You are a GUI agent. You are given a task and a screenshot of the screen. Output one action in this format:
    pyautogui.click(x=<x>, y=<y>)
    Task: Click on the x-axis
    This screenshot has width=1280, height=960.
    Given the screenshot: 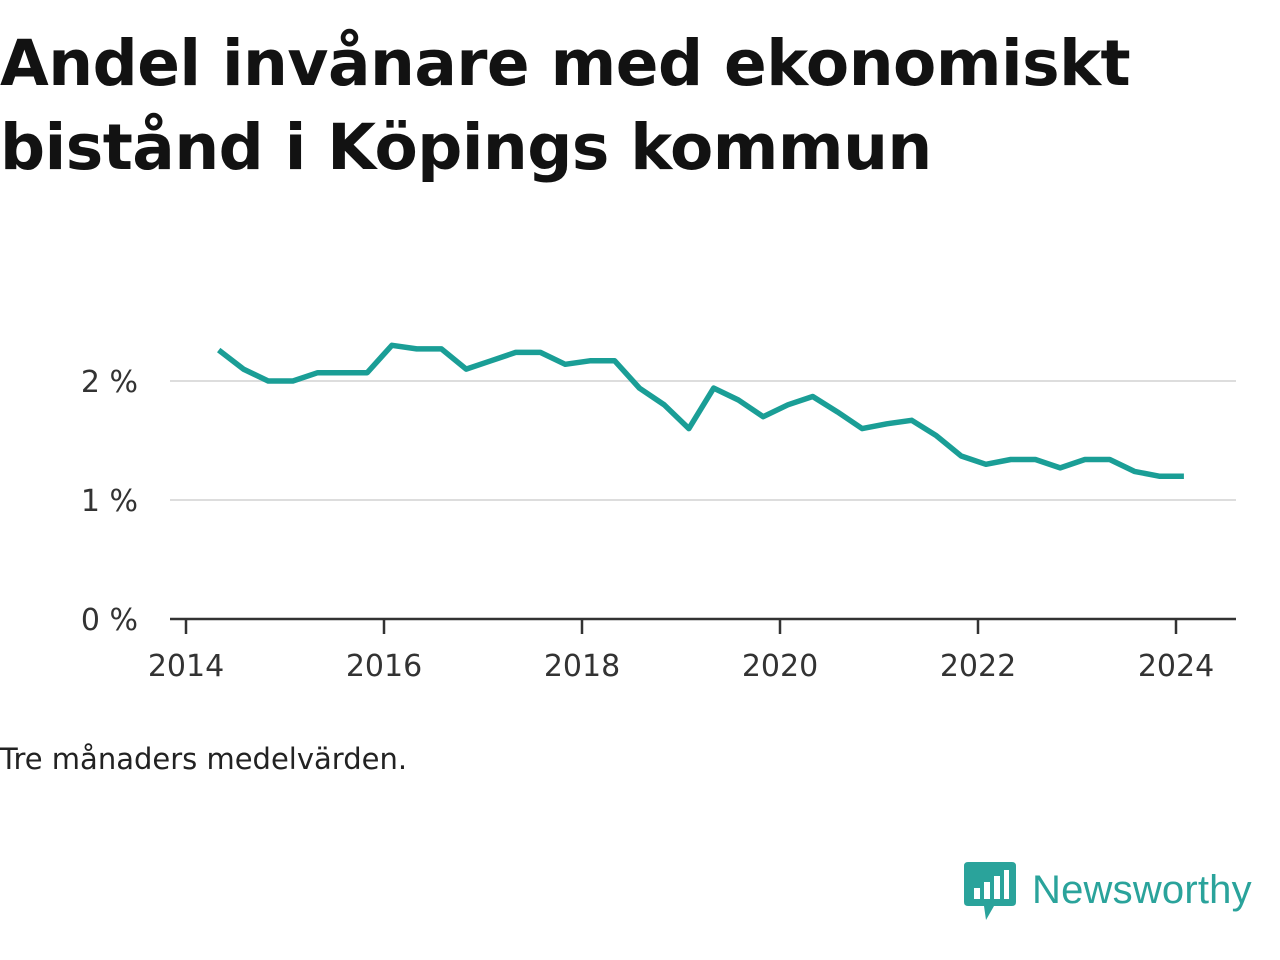 What is the action you would take?
    pyautogui.click(x=703, y=625)
    